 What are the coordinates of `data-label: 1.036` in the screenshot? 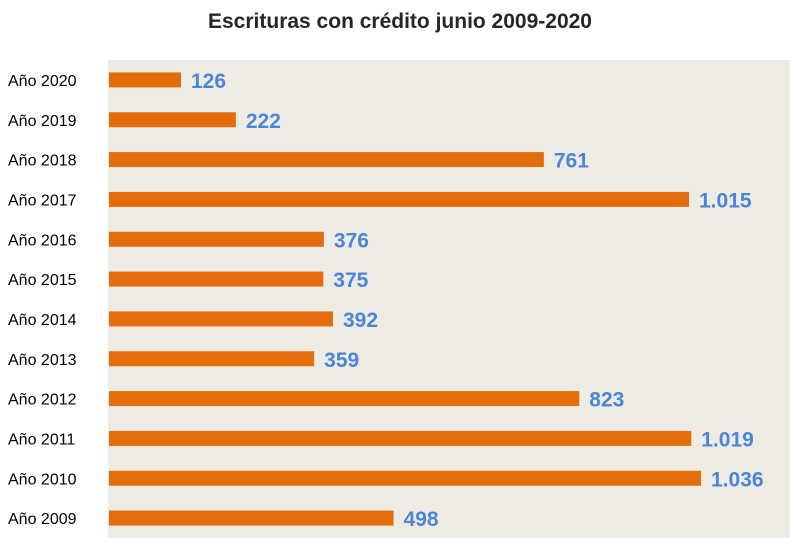 It's located at (737, 479).